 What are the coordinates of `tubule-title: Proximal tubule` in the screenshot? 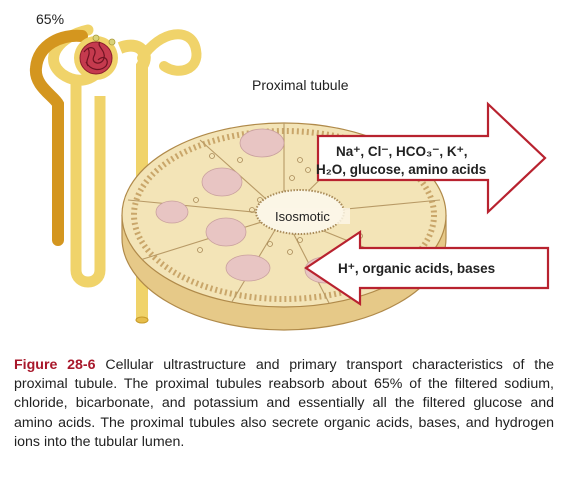 It's located at (300, 85).